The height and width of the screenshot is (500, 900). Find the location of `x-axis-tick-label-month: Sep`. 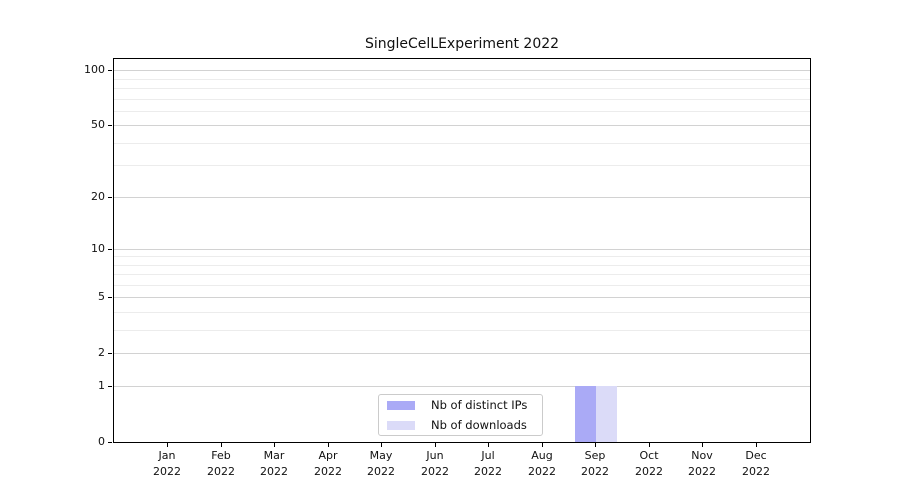

x-axis-tick-label-month: Sep is located at coordinates (595, 455).